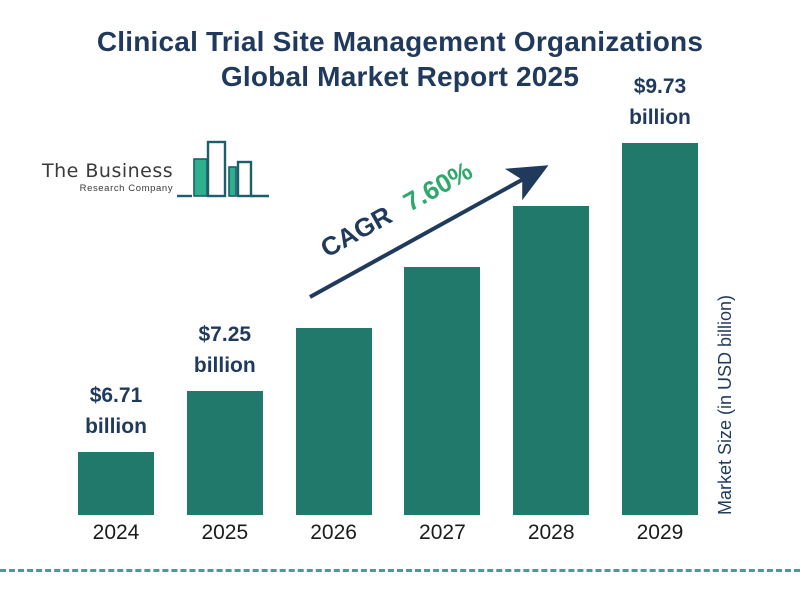 The width and height of the screenshot is (800, 600). I want to click on bar-column-2029: $9.73 billion, so click(659, 293).